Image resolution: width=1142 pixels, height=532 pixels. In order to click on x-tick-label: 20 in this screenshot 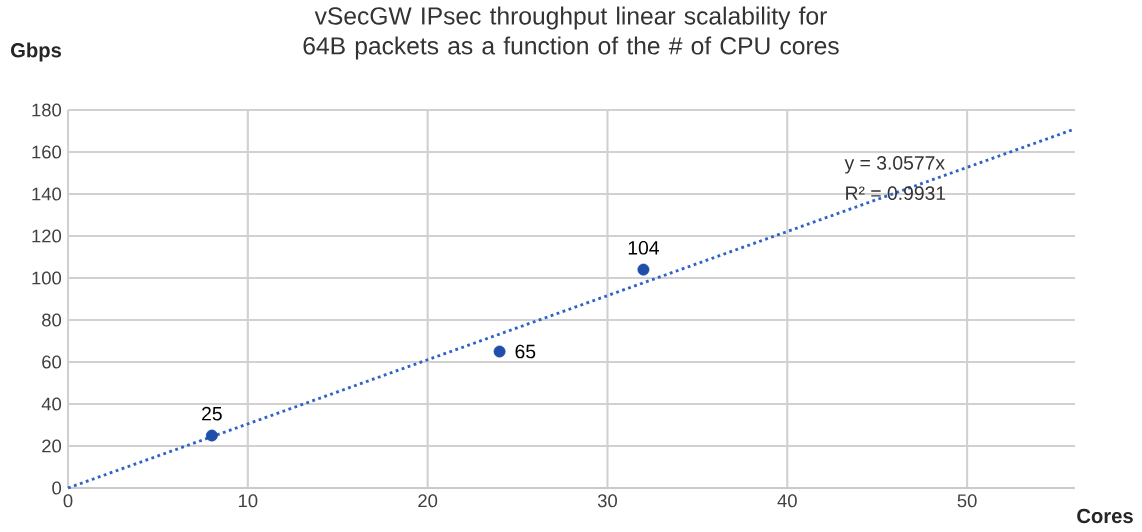, I will do `click(428, 501)`.